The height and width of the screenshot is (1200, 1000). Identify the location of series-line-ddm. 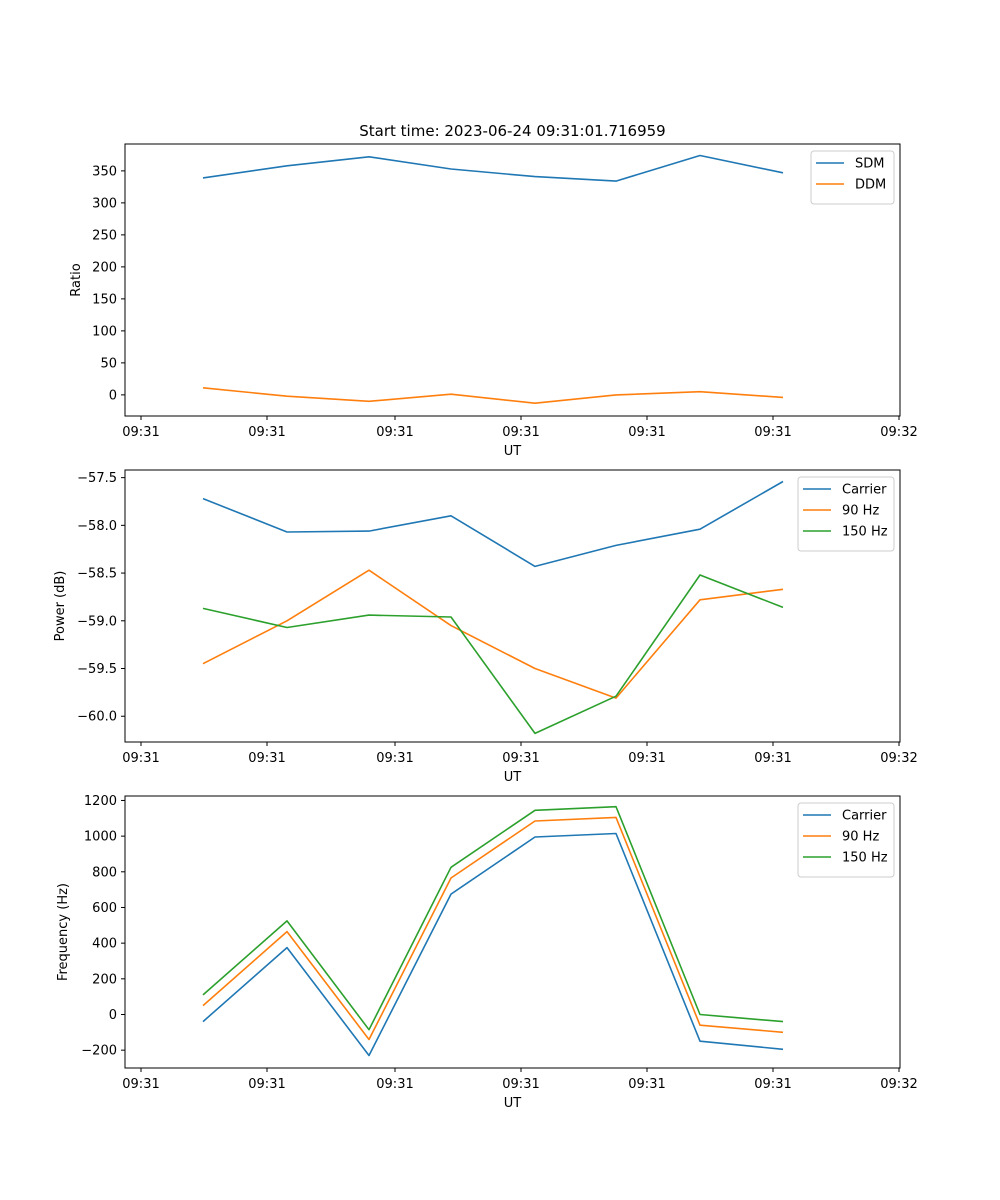
(493, 396).